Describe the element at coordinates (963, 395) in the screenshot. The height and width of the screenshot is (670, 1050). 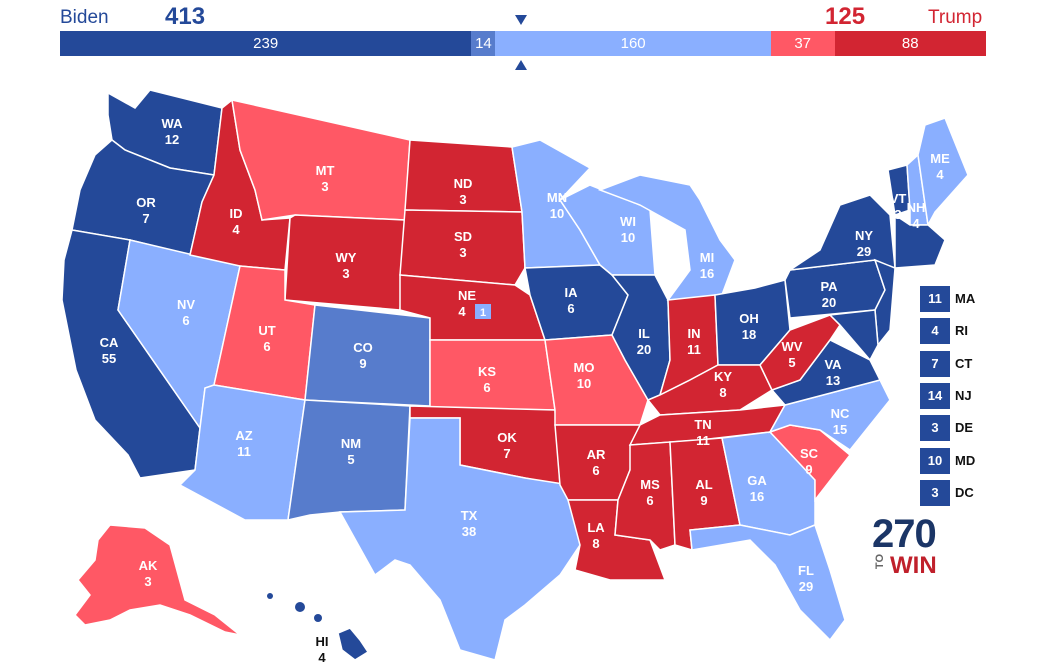
I see `small-state-abbr: NJ` at that location.